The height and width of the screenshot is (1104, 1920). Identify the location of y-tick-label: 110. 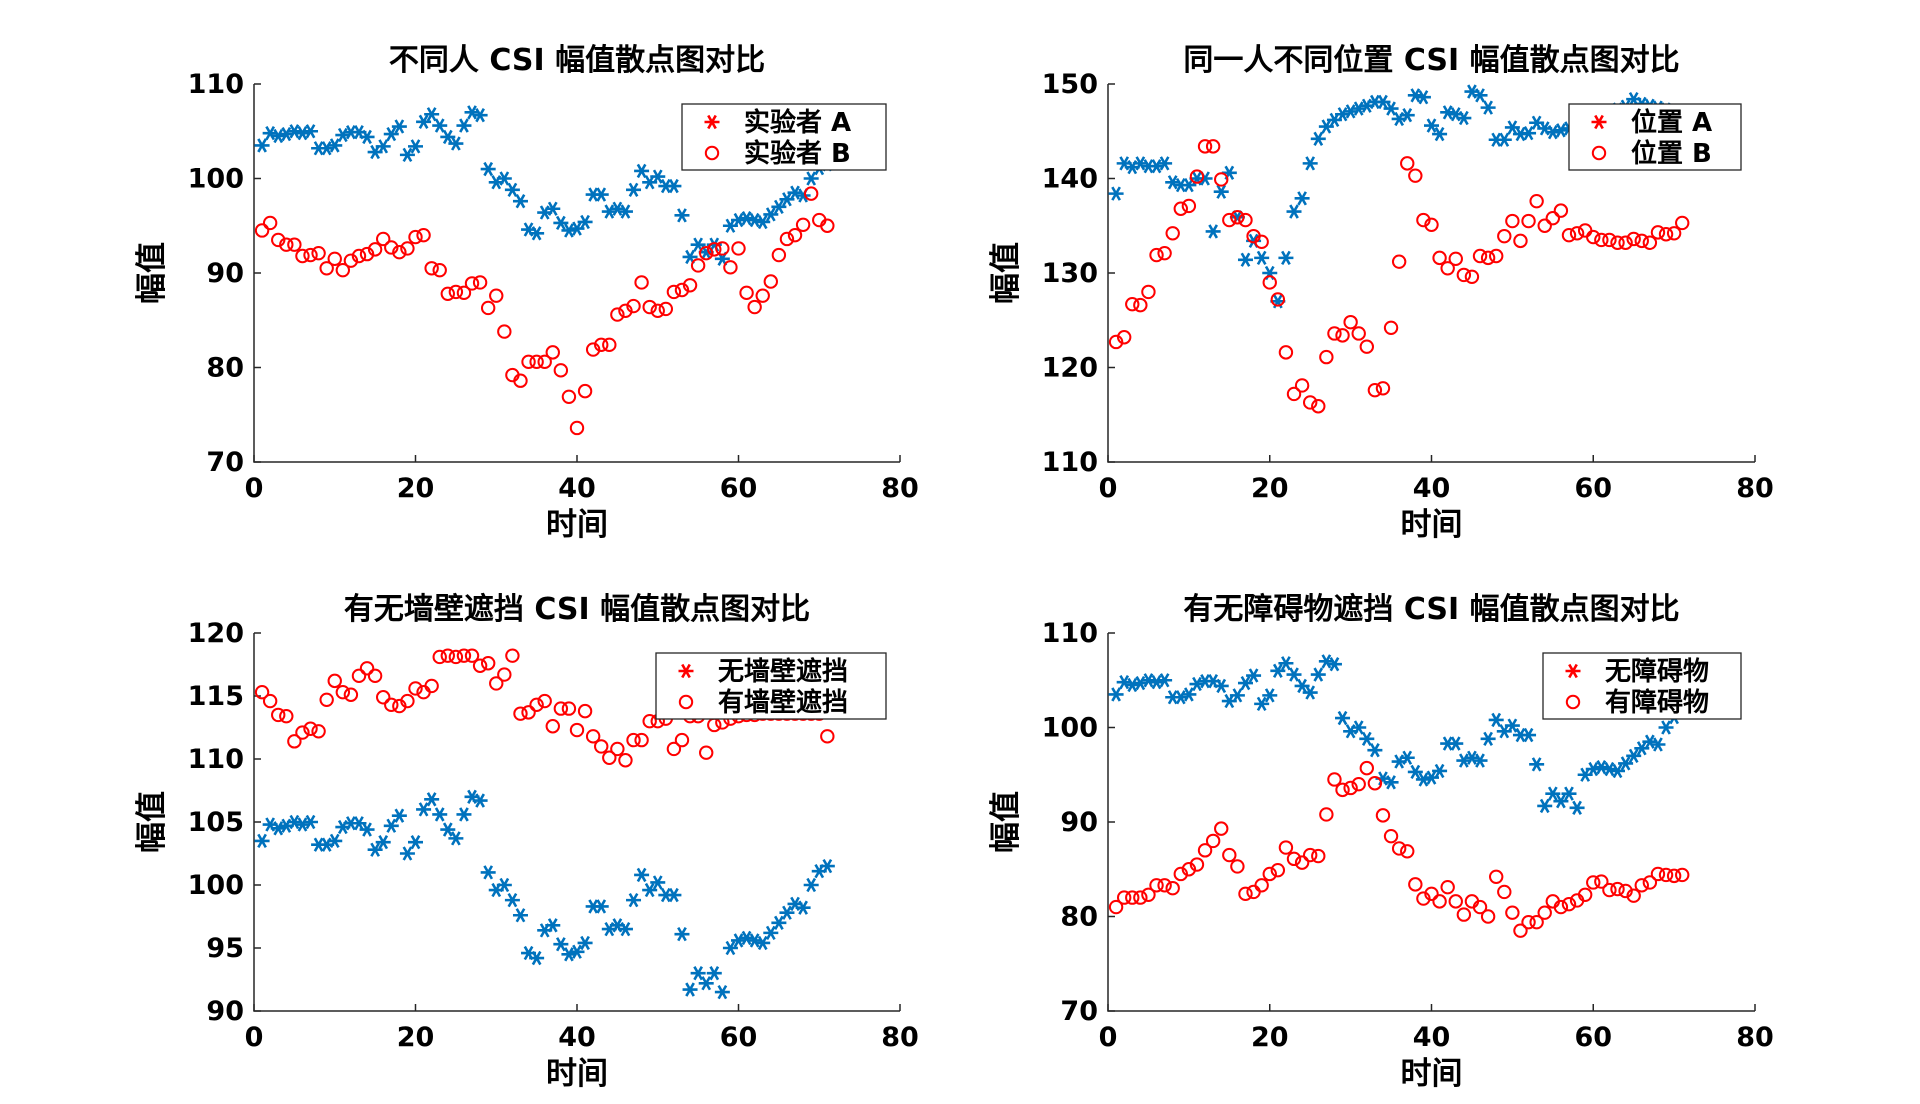
(1070, 633).